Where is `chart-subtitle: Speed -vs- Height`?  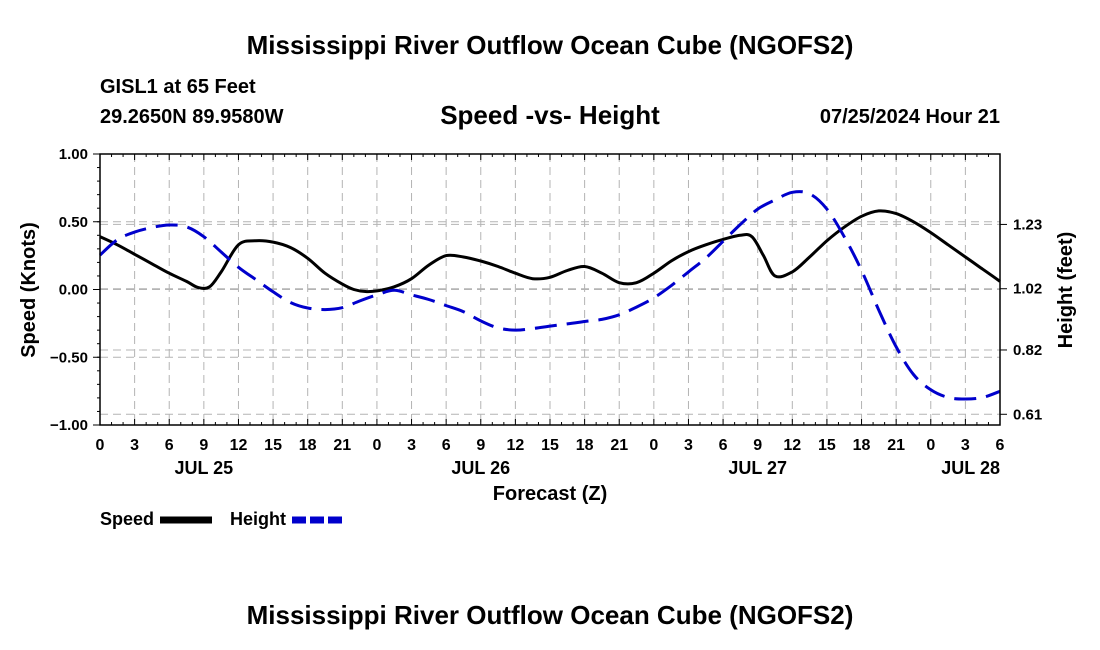
chart-subtitle: Speed -vs- Height is located at coordinates (550, 115).